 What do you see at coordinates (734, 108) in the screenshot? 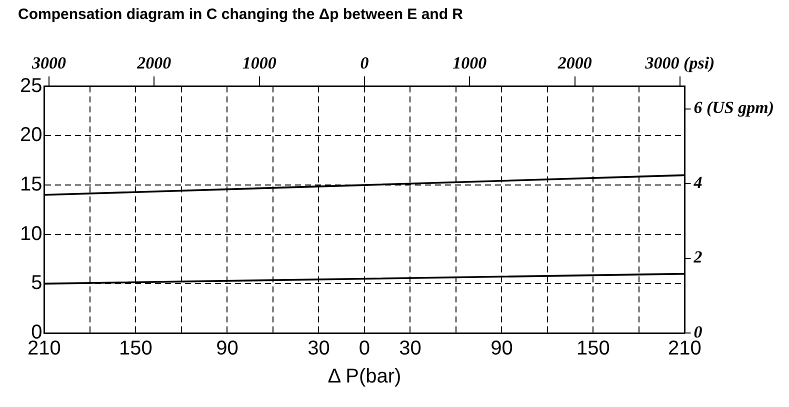
I see `y2-tick-label: 6 (US gpm)` at bounding box center [734, 108].